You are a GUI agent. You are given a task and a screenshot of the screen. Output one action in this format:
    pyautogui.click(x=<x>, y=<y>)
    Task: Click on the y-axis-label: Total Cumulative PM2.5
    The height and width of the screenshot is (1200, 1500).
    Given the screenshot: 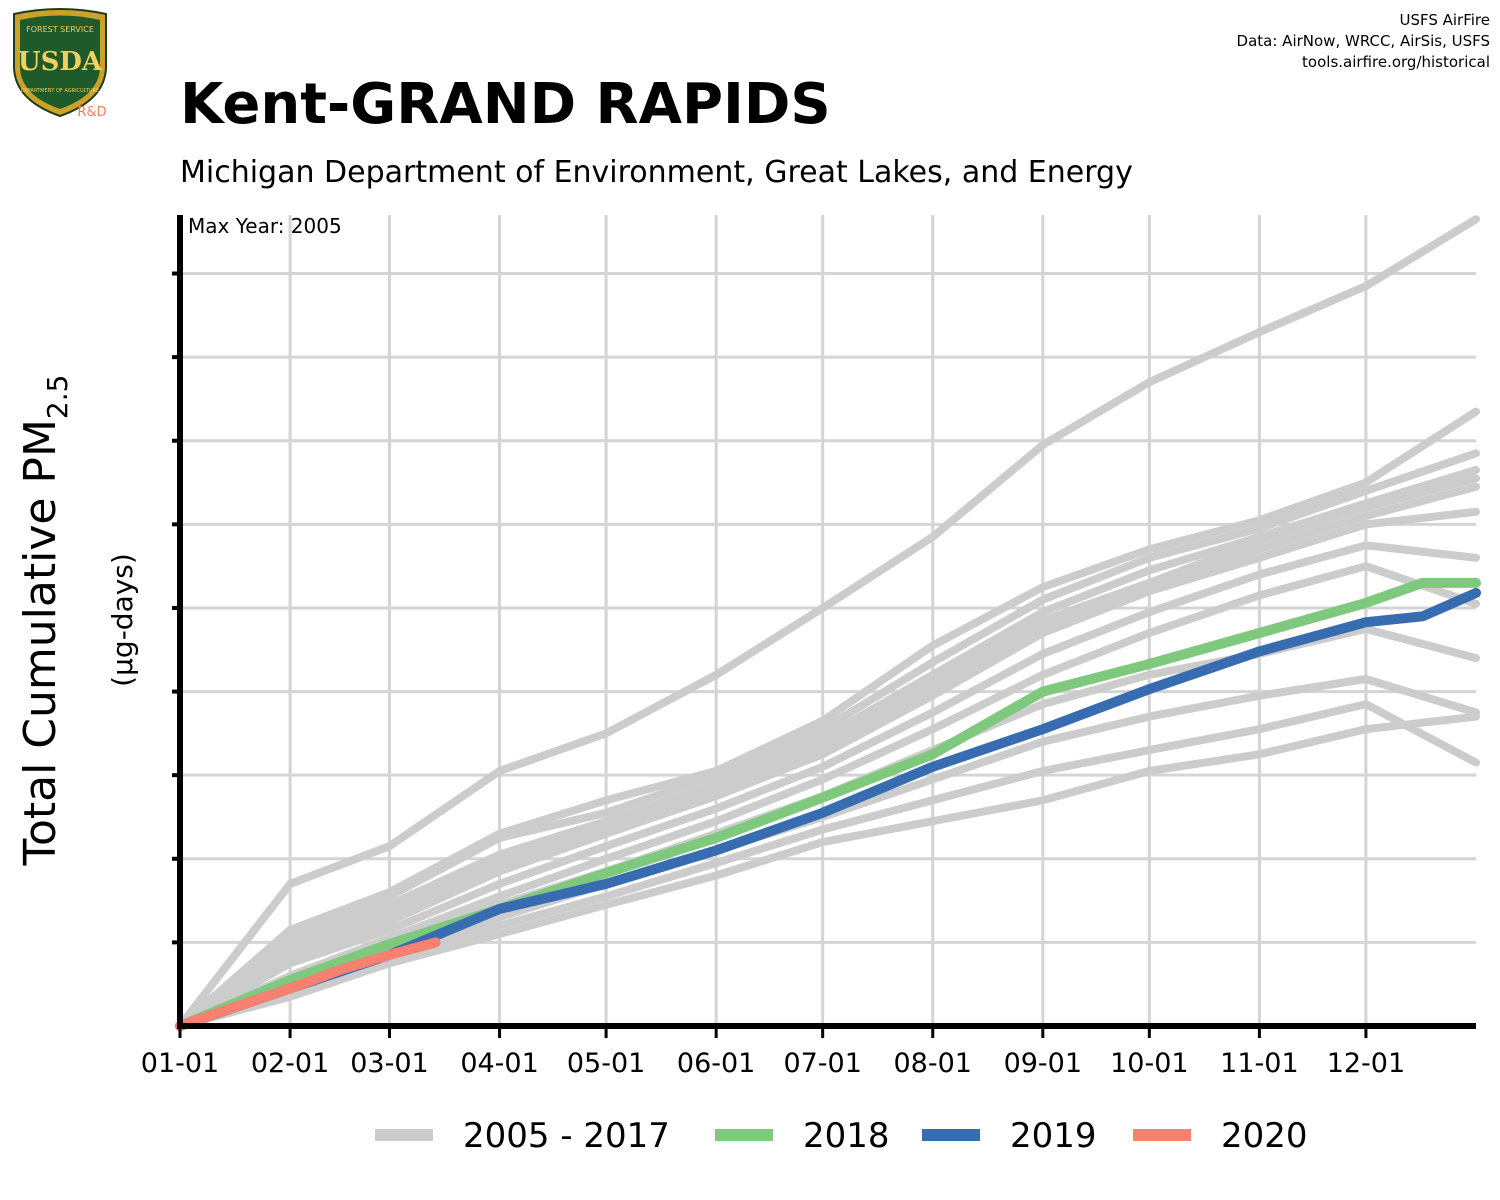 What is the action you would take?
    pyautogui.click(x=44, y=621)
    